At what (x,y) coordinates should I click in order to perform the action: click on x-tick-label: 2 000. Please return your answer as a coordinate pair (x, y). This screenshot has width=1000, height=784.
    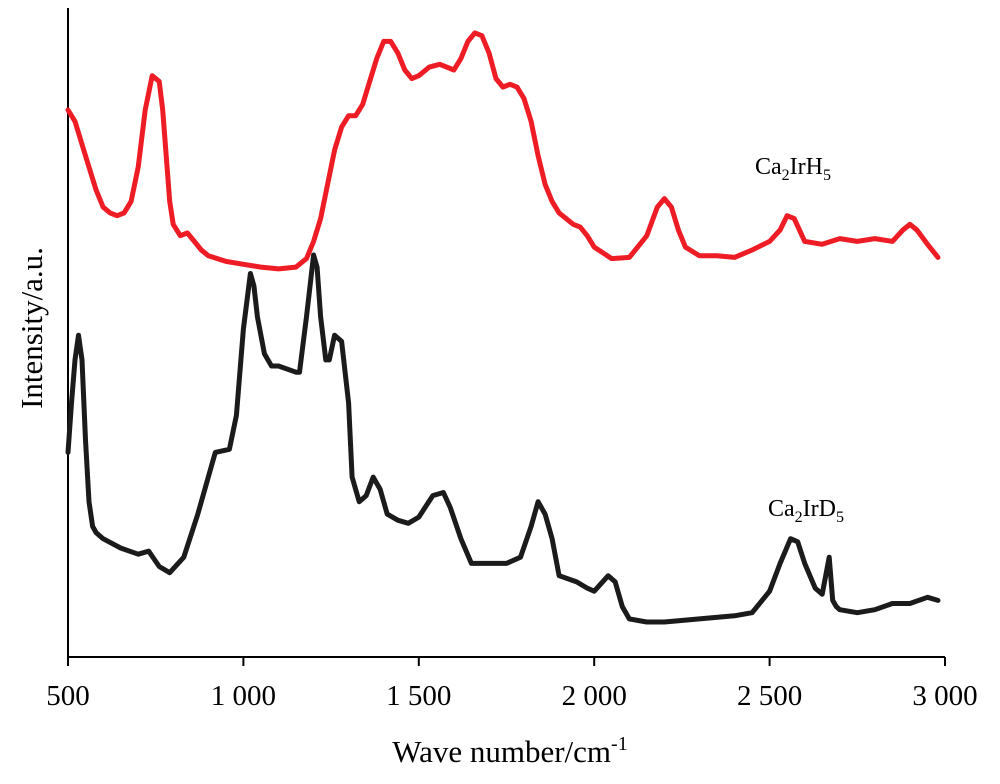
    Looking at the image, I should click on (594, 696).